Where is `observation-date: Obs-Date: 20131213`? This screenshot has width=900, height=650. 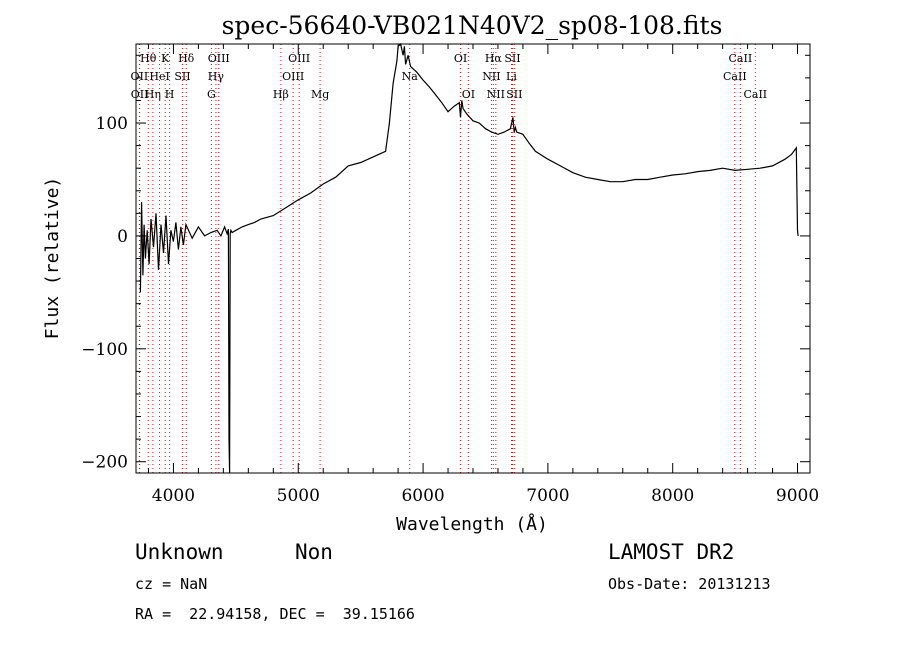 observation-date: Obs-Date: 20131213 is located at coordinates (689, 584).